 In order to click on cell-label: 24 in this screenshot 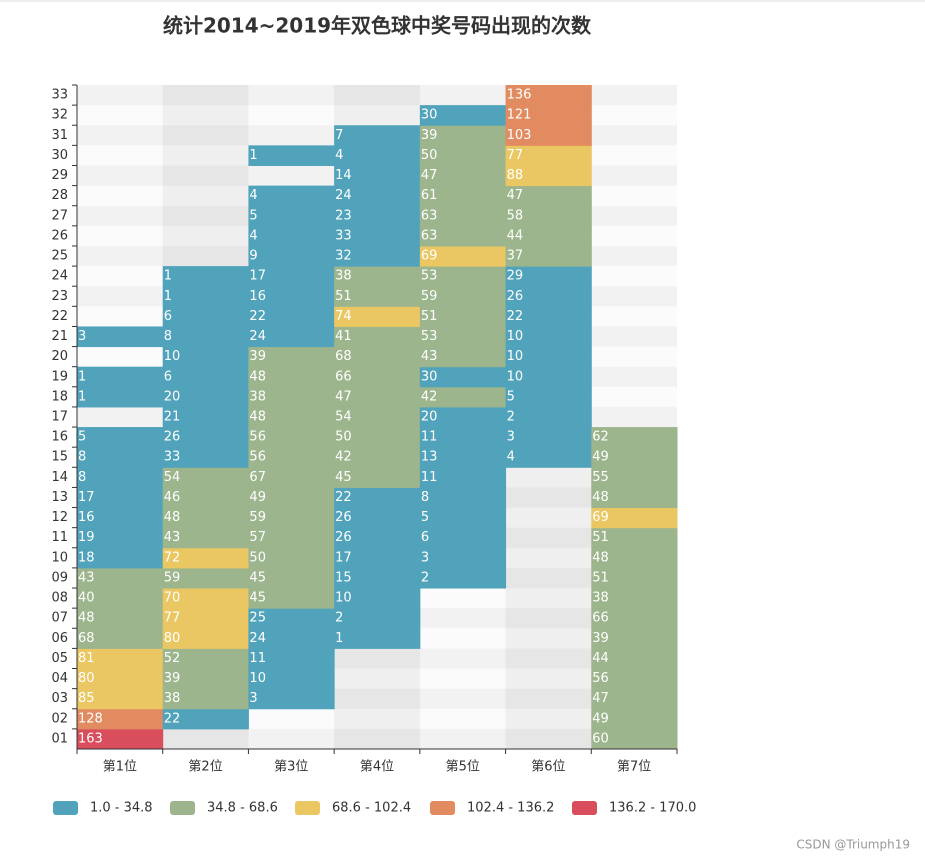, I will do `click(257, 638)`.